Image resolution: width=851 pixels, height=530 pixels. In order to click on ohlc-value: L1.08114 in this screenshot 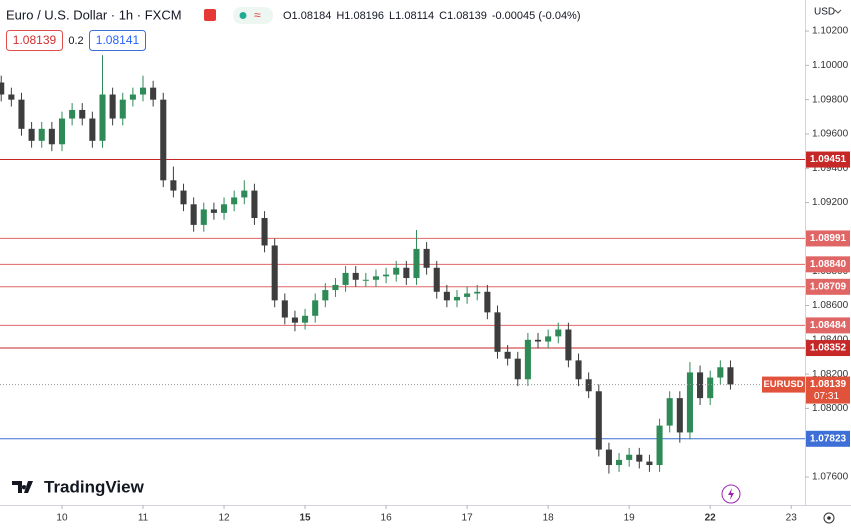, I will do `click(411, 16)`.